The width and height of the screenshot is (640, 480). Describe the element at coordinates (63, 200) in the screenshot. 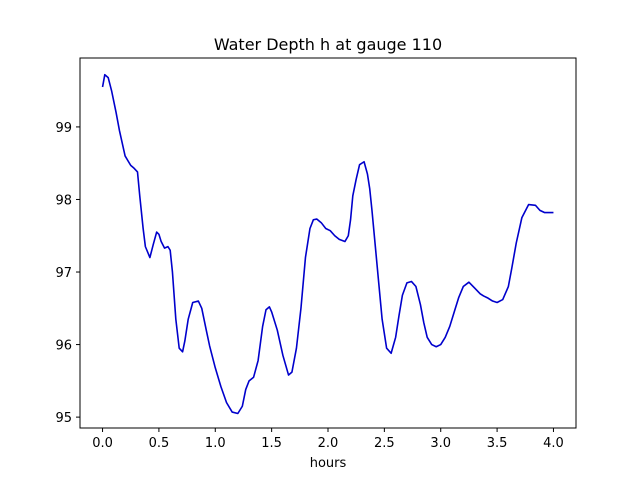

I see `y-tick-label: 98` at that location.